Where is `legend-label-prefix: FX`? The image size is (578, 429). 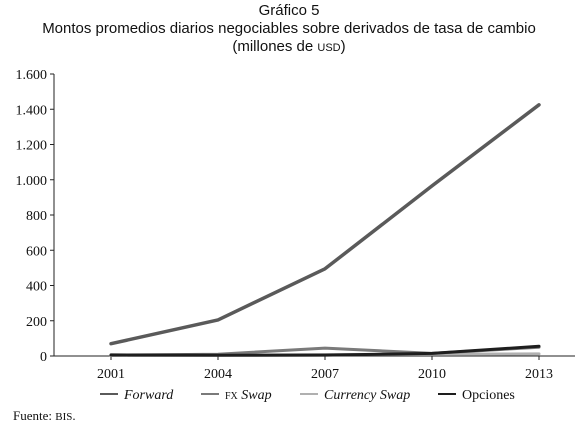
legend-label-prefix: FX is located at coordinates (232, 396).